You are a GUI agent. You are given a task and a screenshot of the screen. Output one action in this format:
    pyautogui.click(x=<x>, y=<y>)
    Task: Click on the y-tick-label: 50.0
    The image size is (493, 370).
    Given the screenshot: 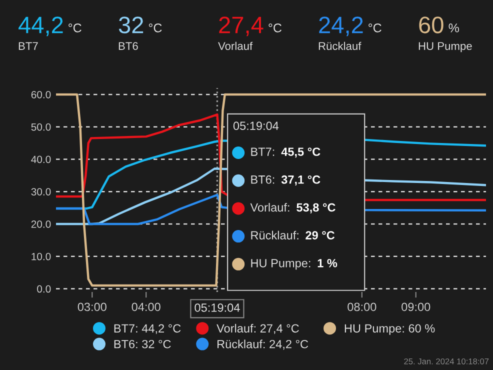 What is the action you would take?
    pyautogui.click(x=41, y=127)
    